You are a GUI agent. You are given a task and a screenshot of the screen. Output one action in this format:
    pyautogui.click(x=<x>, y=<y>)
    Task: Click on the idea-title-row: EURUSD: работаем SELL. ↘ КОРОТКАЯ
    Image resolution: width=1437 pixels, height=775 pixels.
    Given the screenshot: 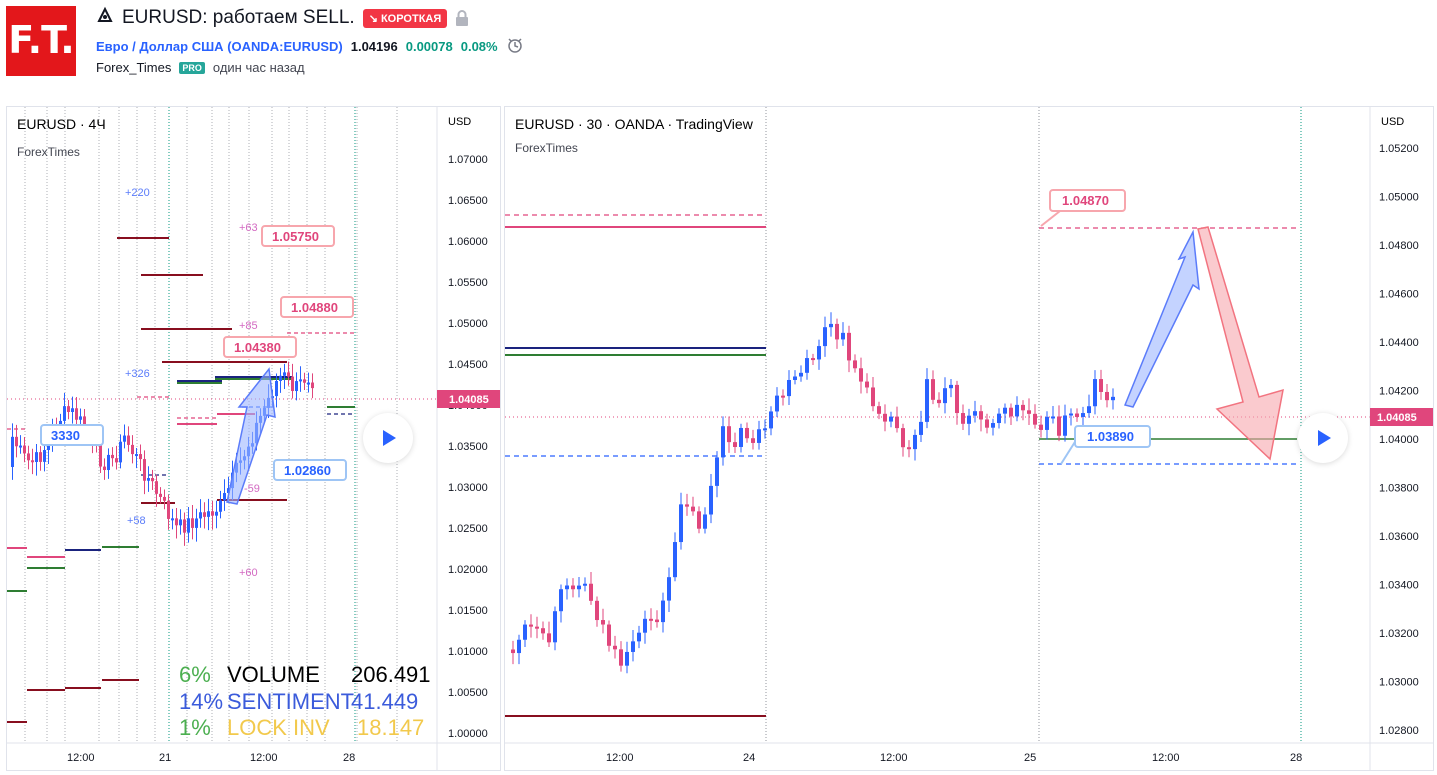 What is the action you would take?
    pyautogui.click(x=282, y=18)
    